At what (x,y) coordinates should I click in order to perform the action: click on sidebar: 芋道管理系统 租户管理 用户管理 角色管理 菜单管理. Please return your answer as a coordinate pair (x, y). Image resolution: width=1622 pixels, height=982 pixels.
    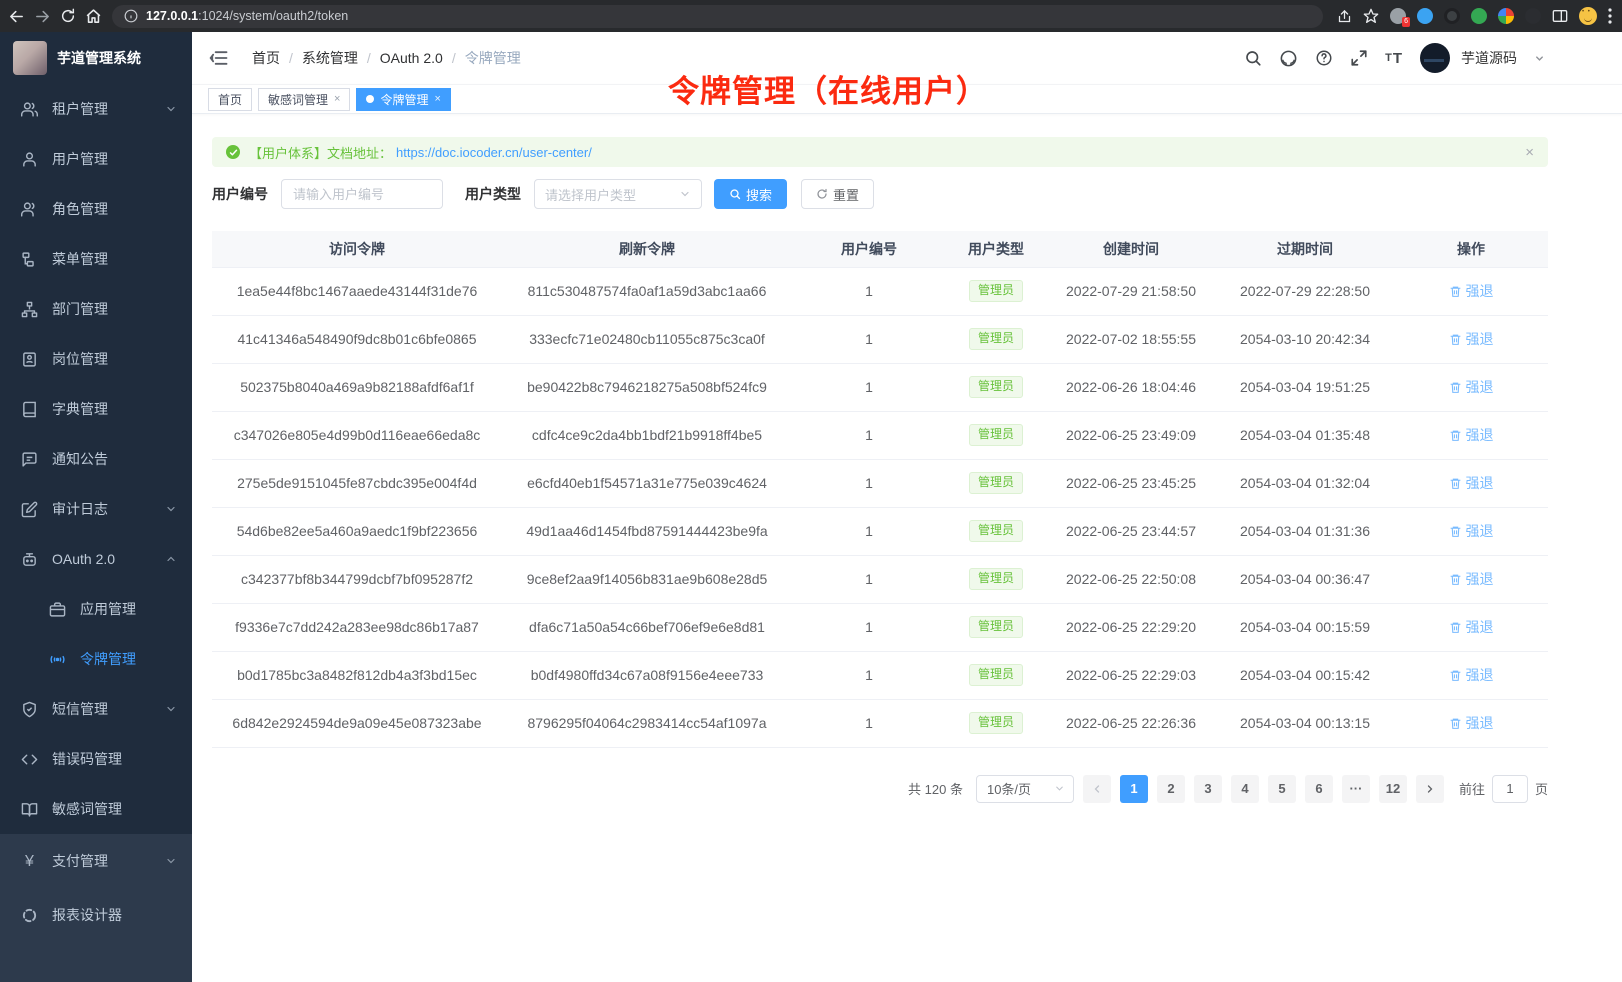
    Looking at the image, I should click on (96, 507).